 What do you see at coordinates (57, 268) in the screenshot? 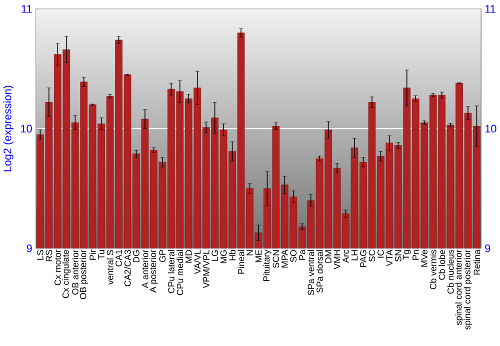
I see `x-tick-label: Cx motor` at bounding box center [57, 268].